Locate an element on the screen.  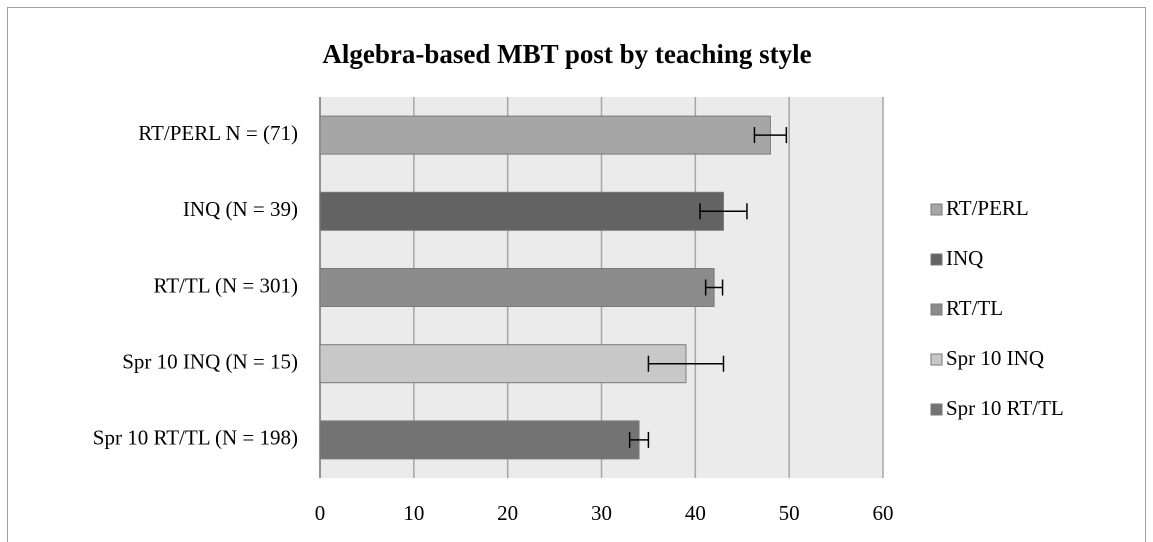
y-tick-label: RT/TL (N = 301) is located at coordinates (225, 285).